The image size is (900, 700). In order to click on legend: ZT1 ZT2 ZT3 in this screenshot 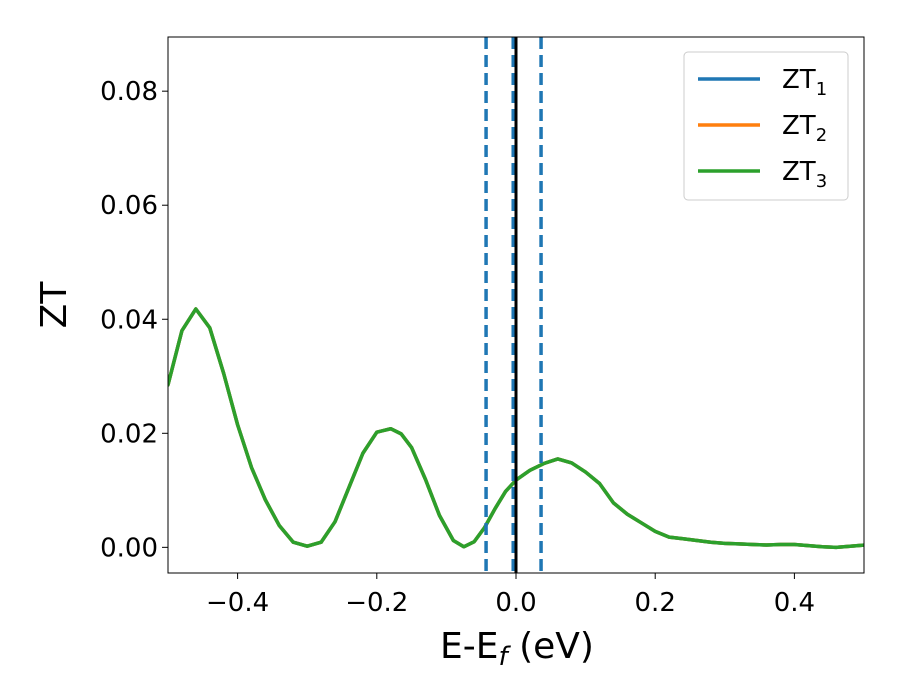, I will do `click(766, 126)`.